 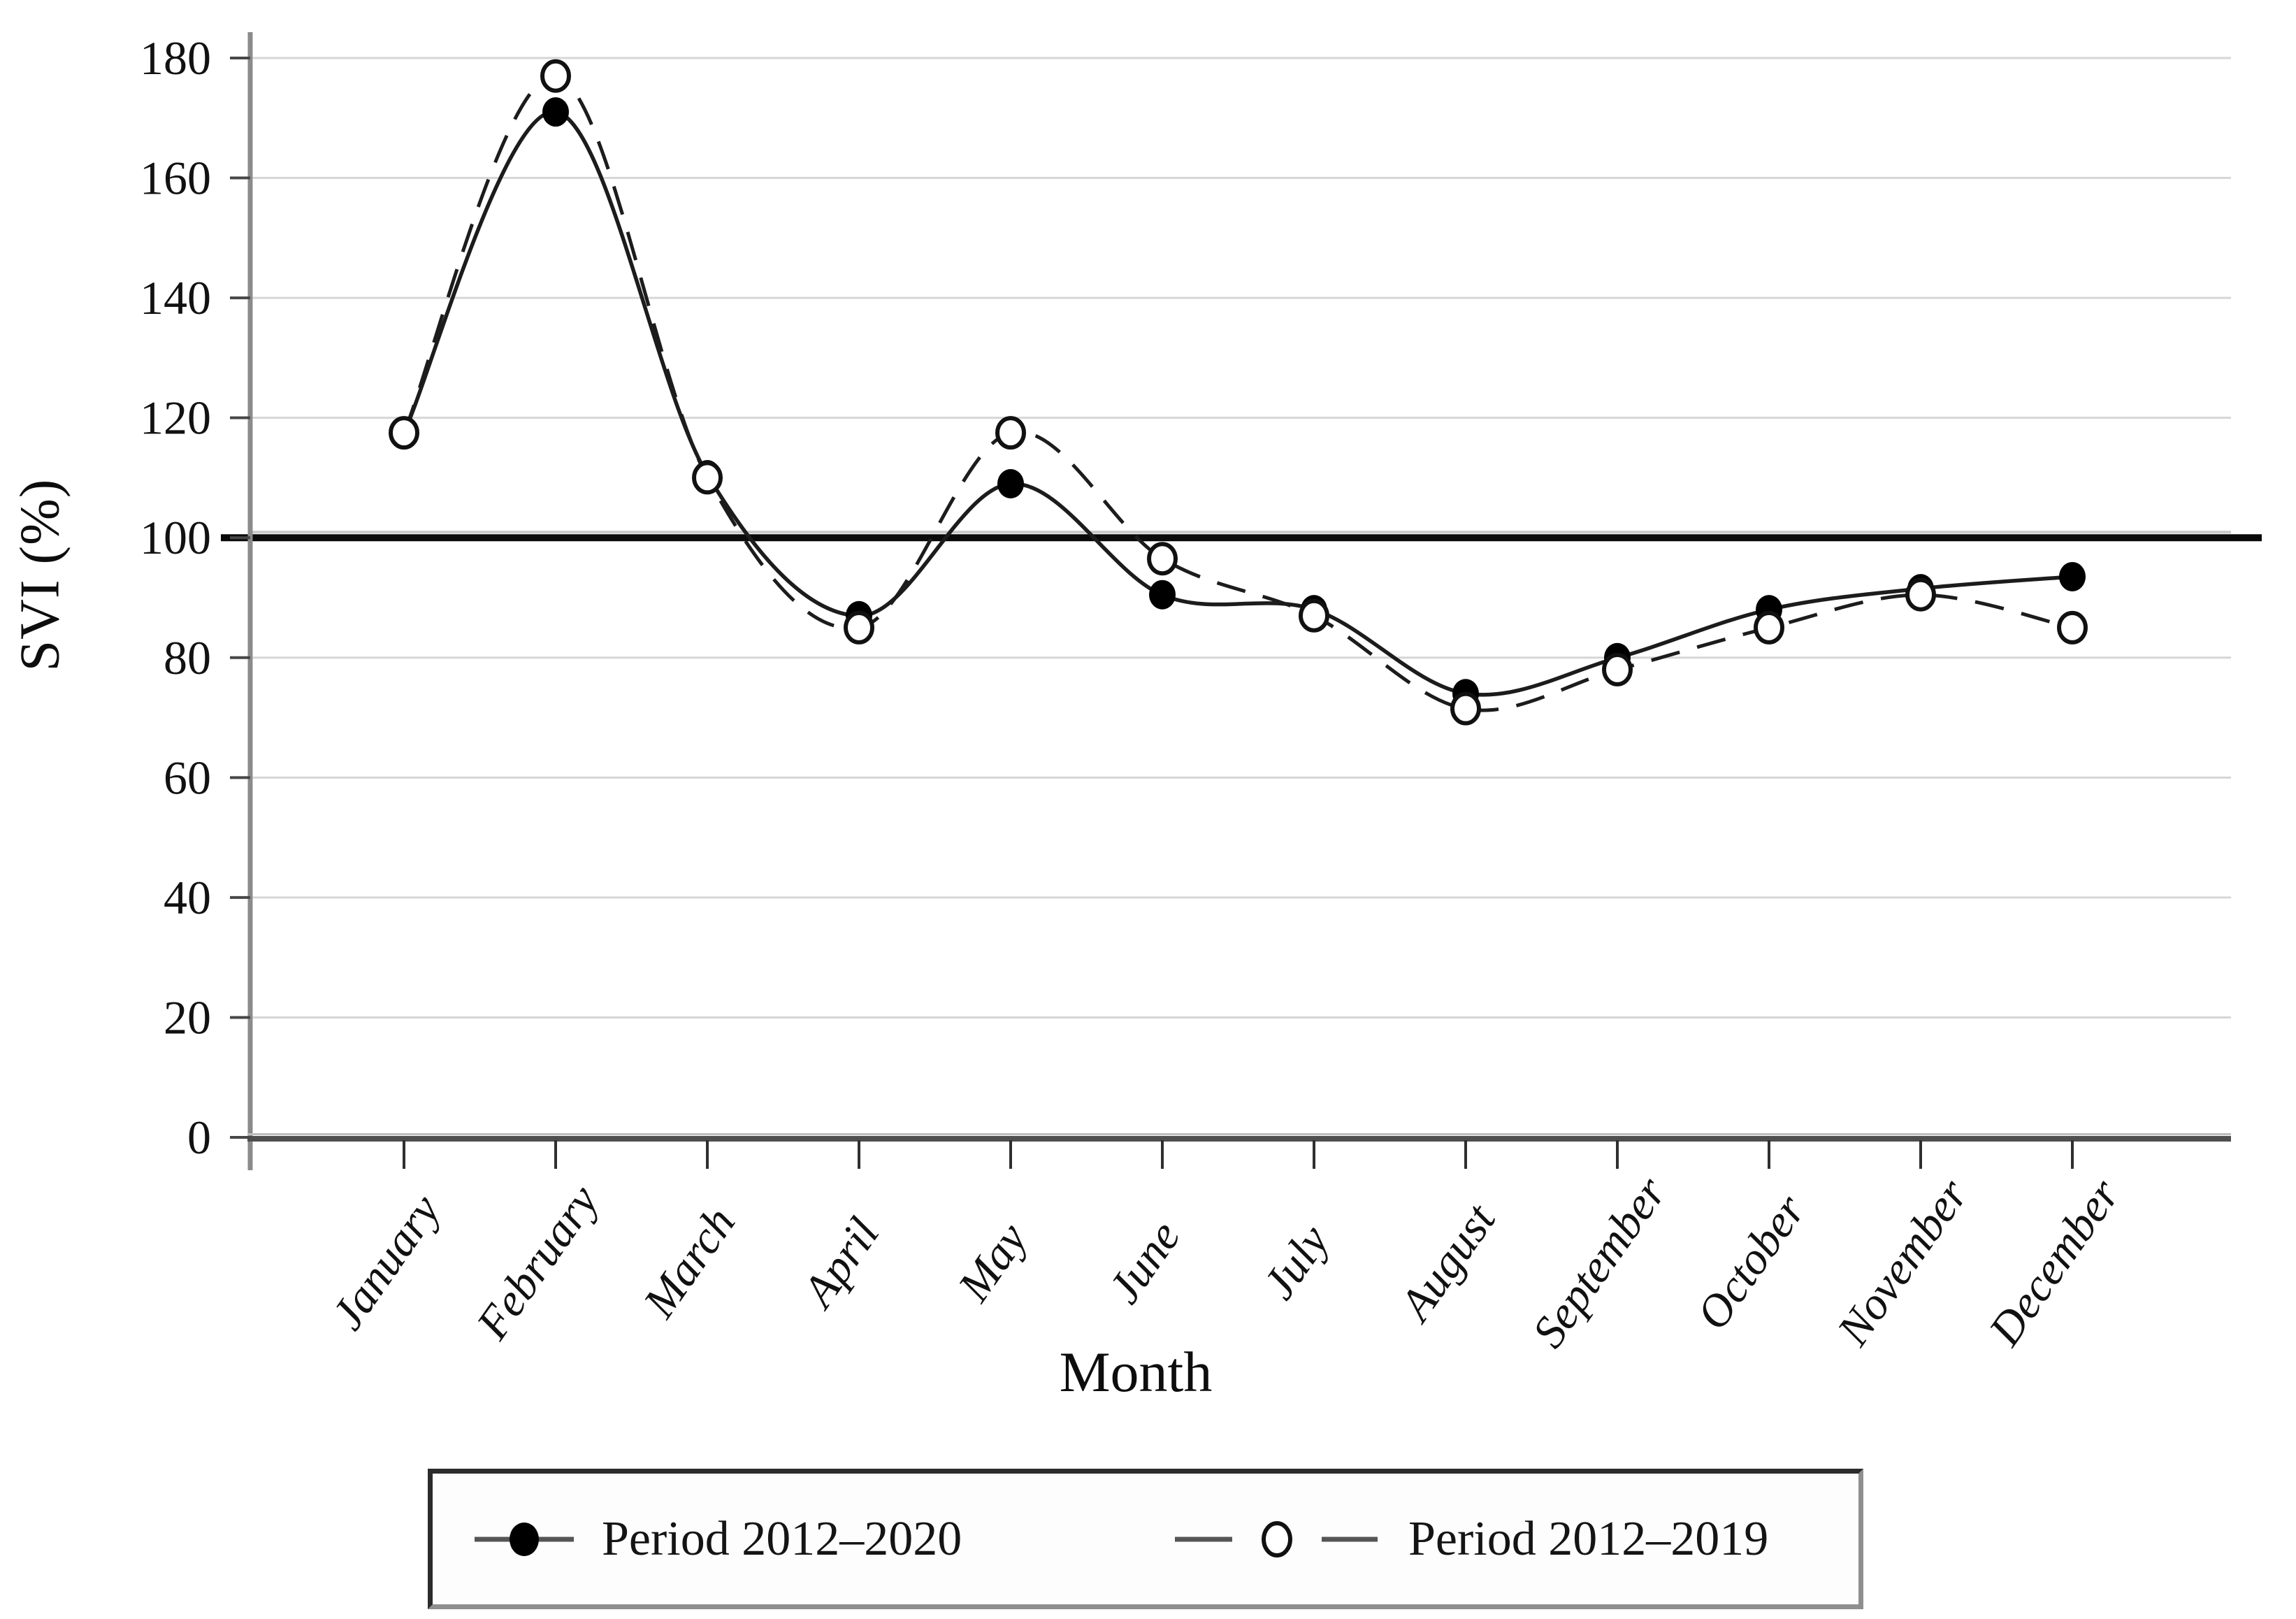 I want to click on data-point-open-july, so click(x=1314, y=615).